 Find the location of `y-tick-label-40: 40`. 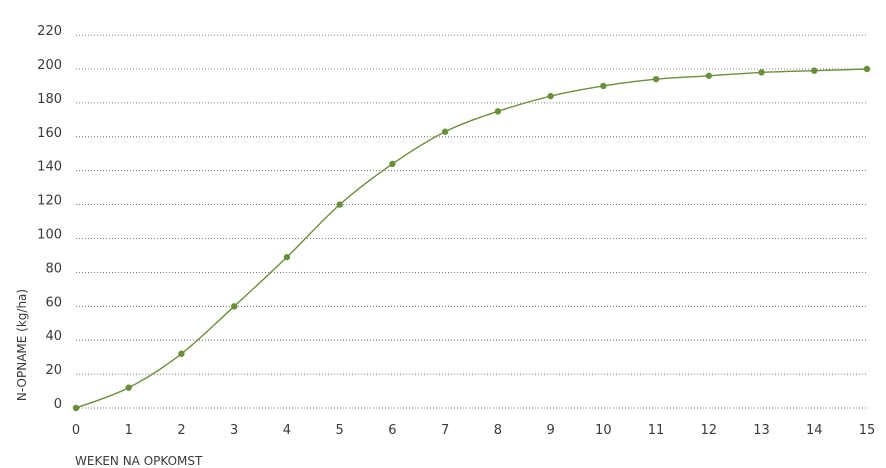

y-tick-label-40: 40 is located at coordinates (53, 336).